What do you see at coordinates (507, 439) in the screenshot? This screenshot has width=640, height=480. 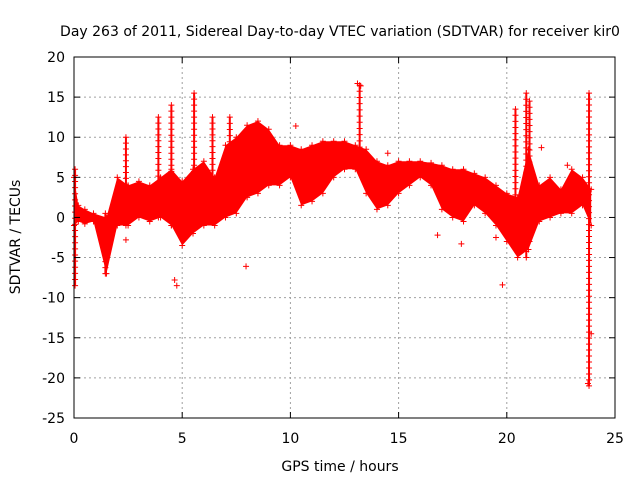 I see `x-tick-label: 20` at bounding box center [507, 439].